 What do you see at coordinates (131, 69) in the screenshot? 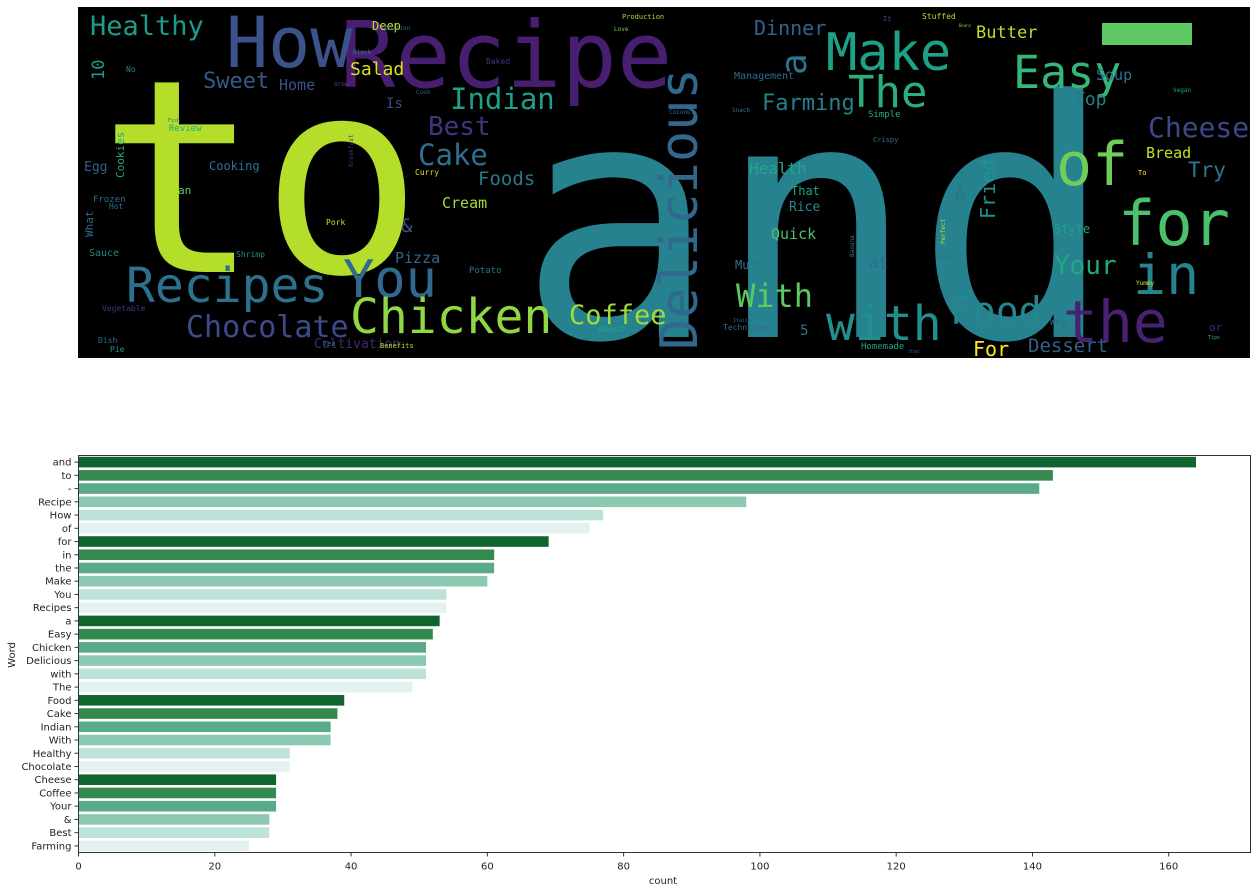
I see `cloud-word: No` at bounding box center [131, 69].